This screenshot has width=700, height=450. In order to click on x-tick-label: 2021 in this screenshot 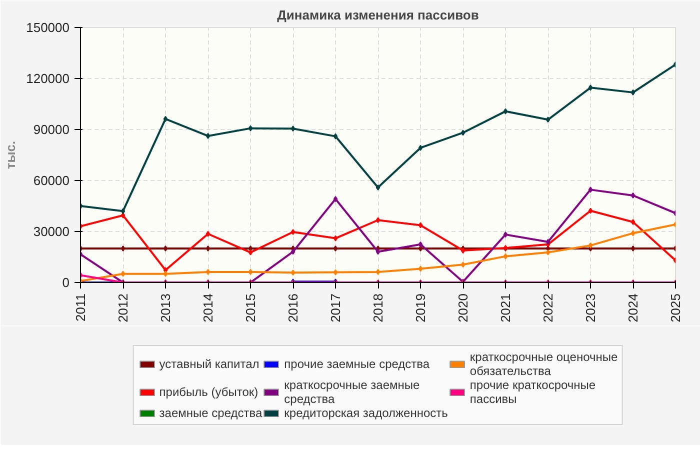, I will do `click(505, 308)`.